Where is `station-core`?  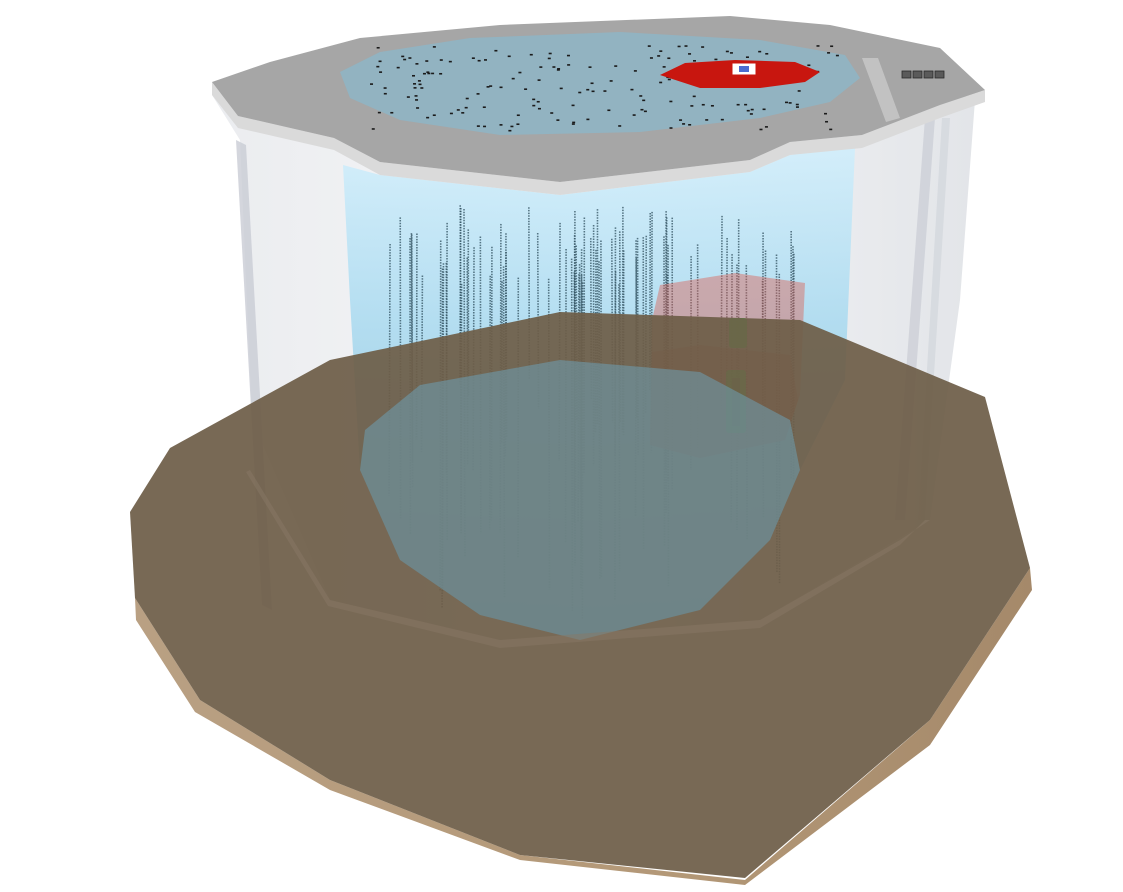 station-core is located at coordinates (744, 69).